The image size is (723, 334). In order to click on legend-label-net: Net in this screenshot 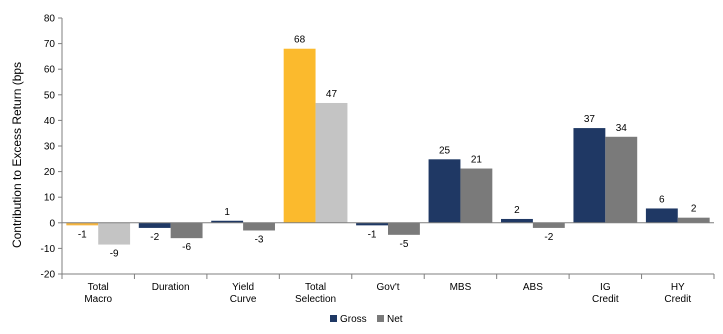, I will do `click(395, 319)`.